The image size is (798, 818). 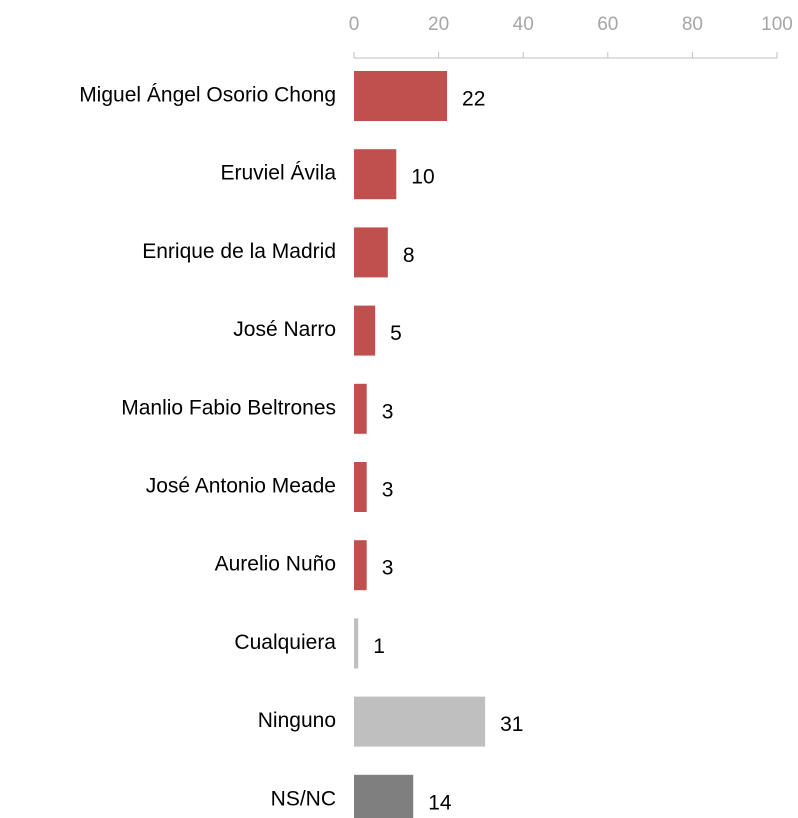 I want to click on category-label: NS/NC, so click(x=303, y=798).